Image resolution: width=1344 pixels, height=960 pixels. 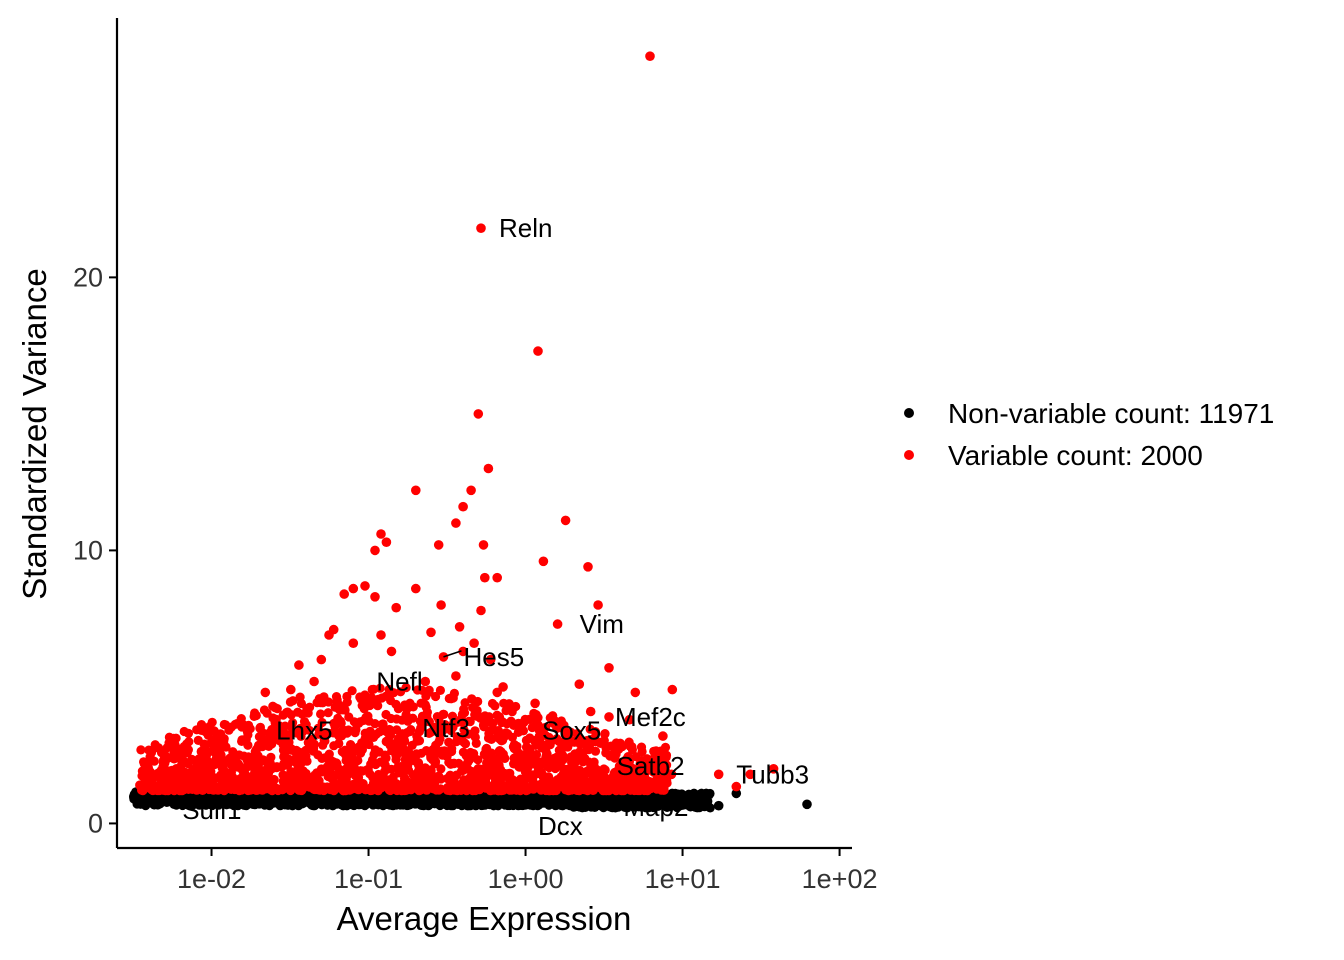 I want to click on legend-key-variable, so click(x=909, y=455).